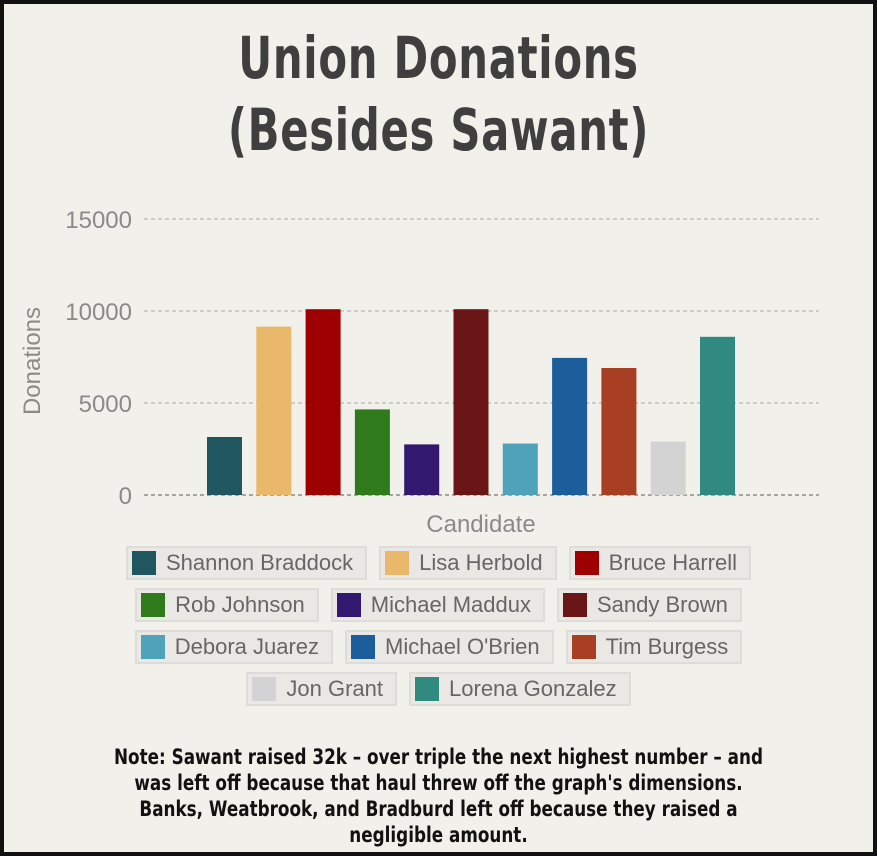  I want to click on bar-jon-grant, so click(668, 468).